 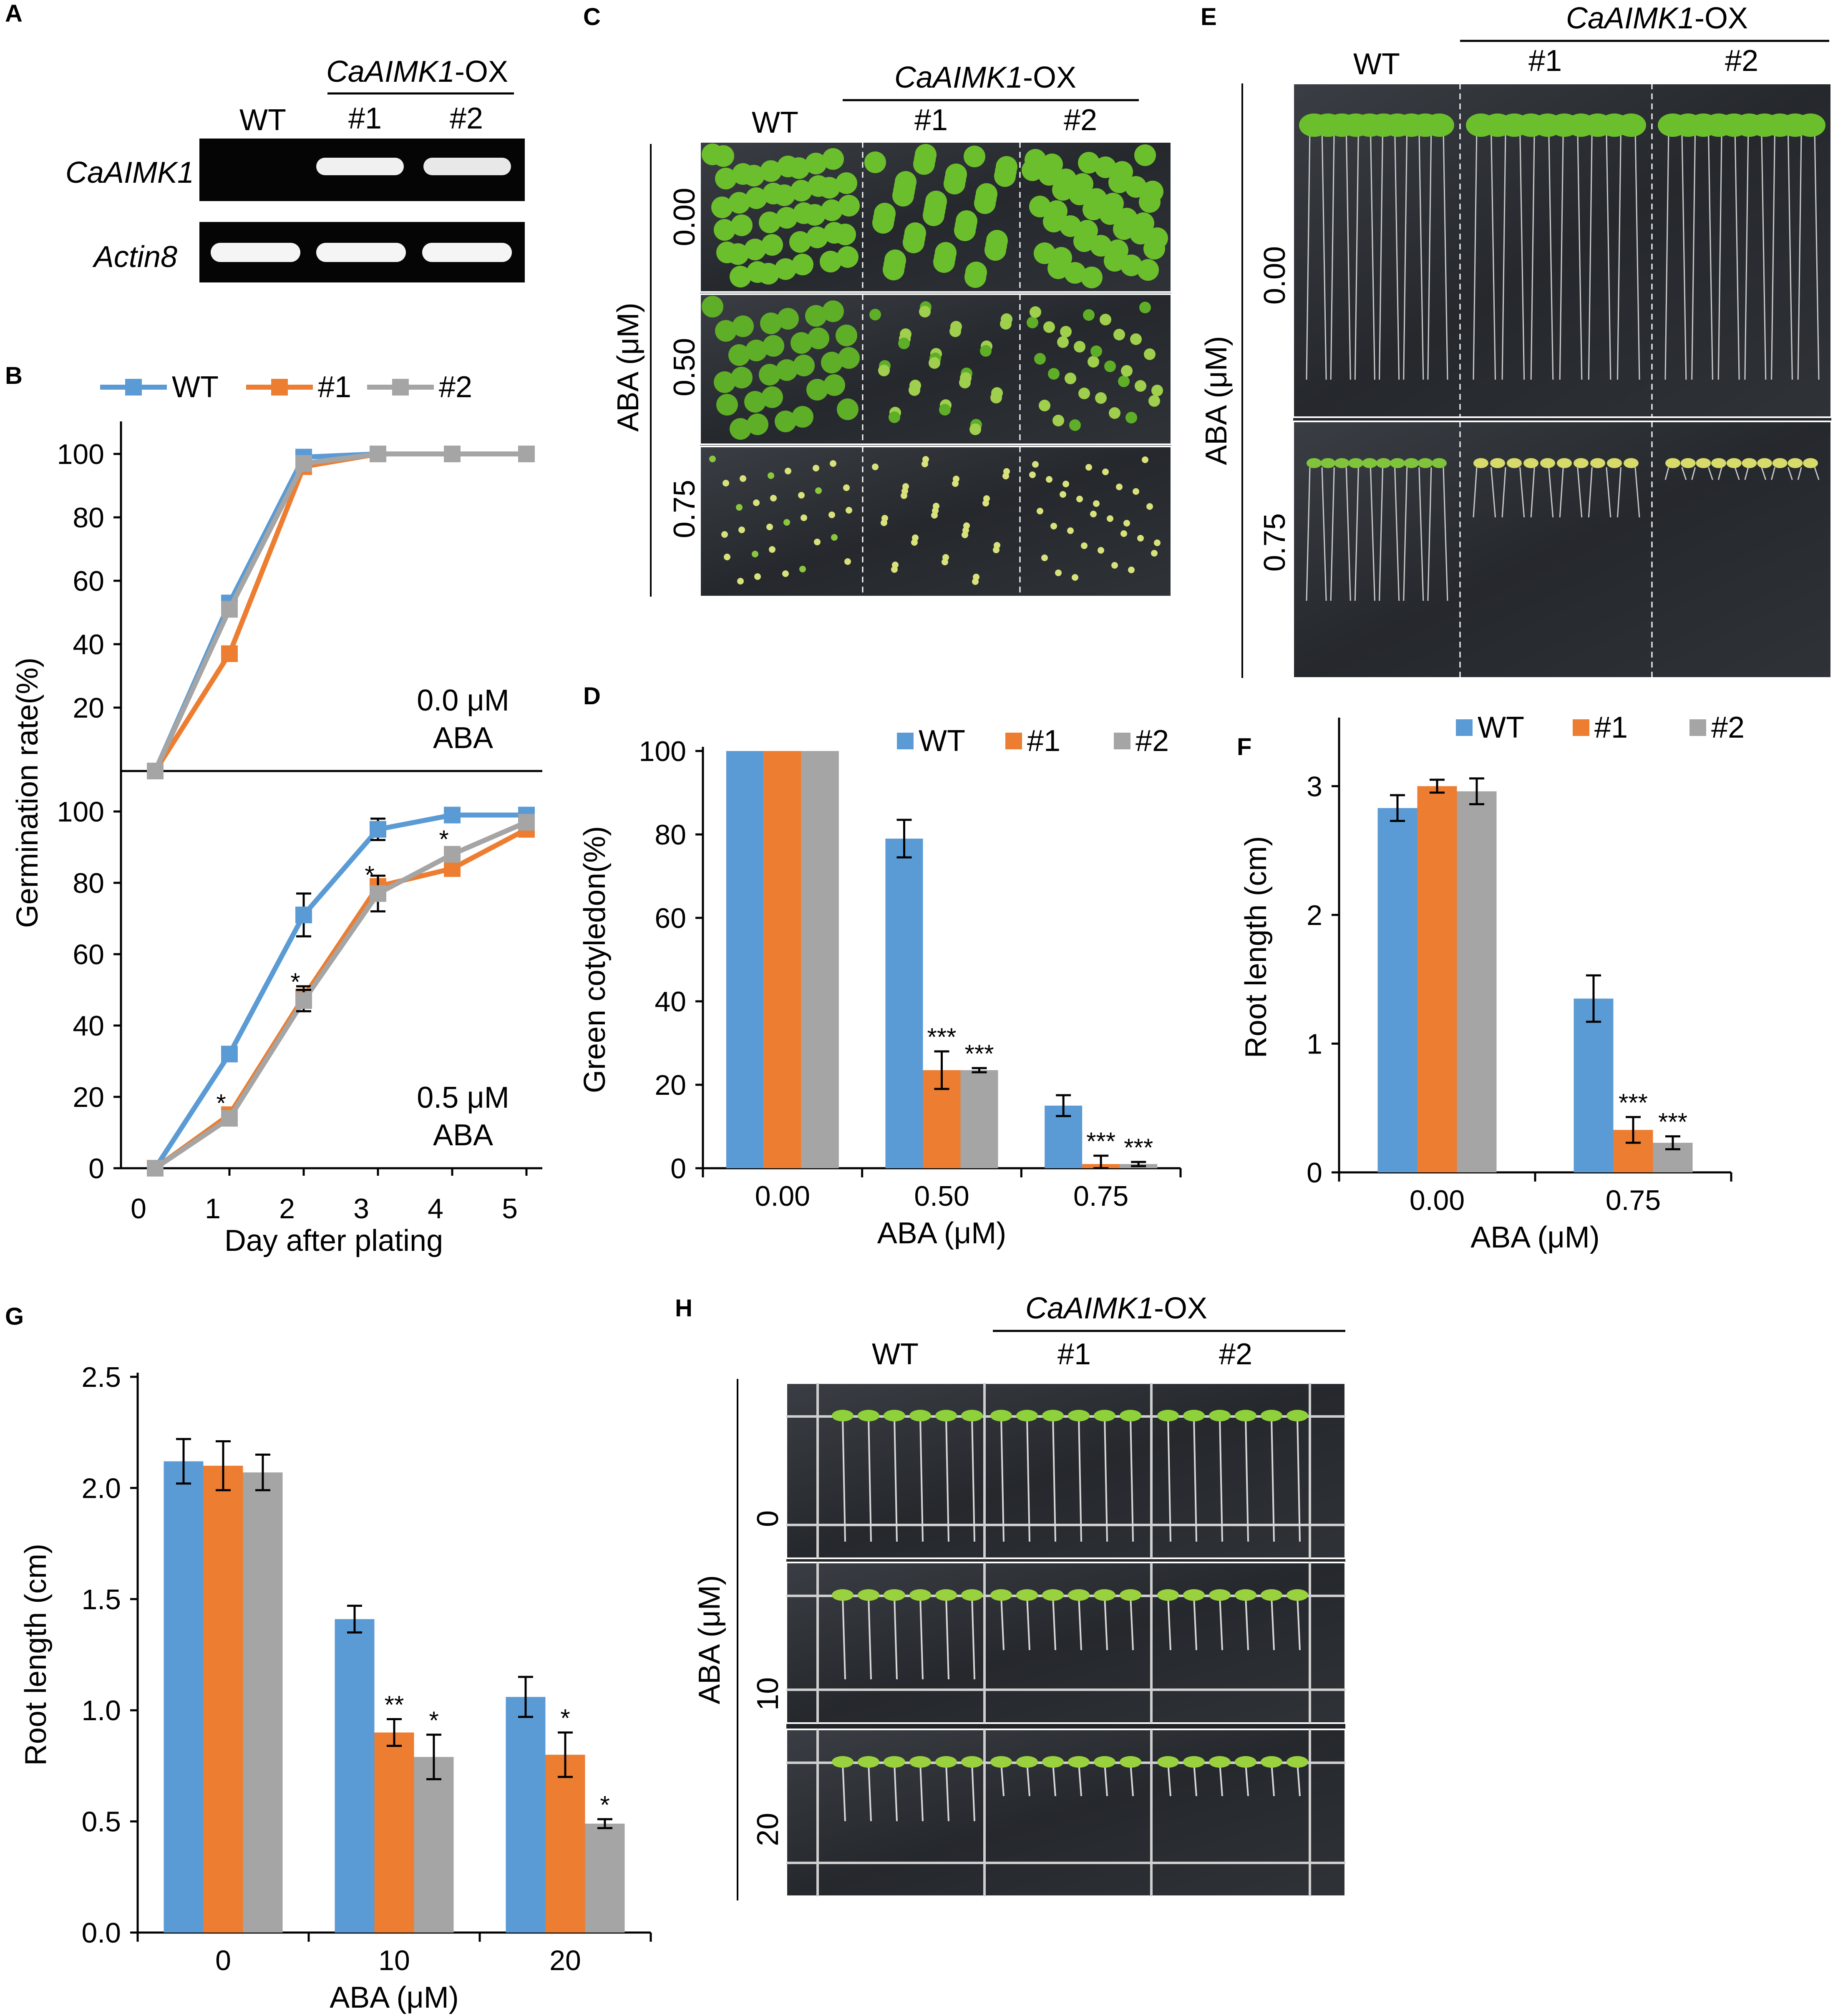 I want to click on x-tick-label: 0.00, so click(x=782, y=1196).